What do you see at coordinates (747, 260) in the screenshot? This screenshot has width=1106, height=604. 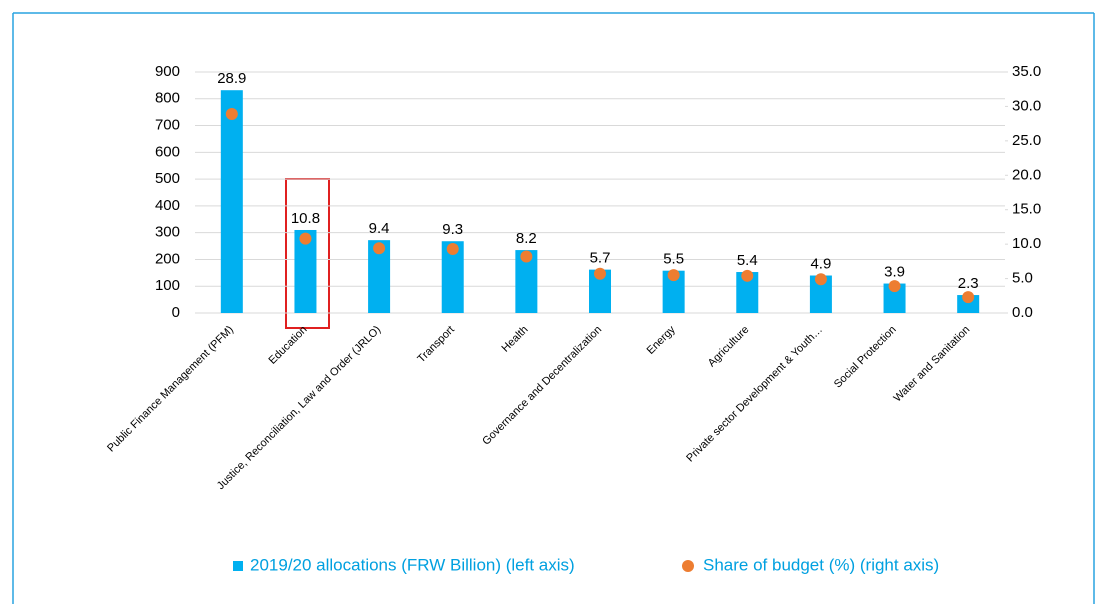 I see `data-label: 5.4` at bounding box center [747, 260].